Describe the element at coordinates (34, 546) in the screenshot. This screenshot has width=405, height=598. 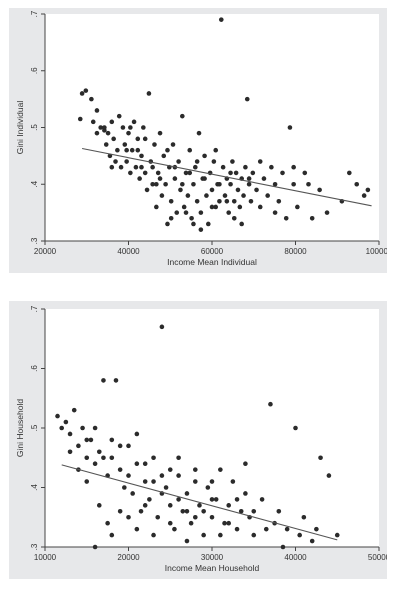
I see `y-tick-label: .3` at that location.